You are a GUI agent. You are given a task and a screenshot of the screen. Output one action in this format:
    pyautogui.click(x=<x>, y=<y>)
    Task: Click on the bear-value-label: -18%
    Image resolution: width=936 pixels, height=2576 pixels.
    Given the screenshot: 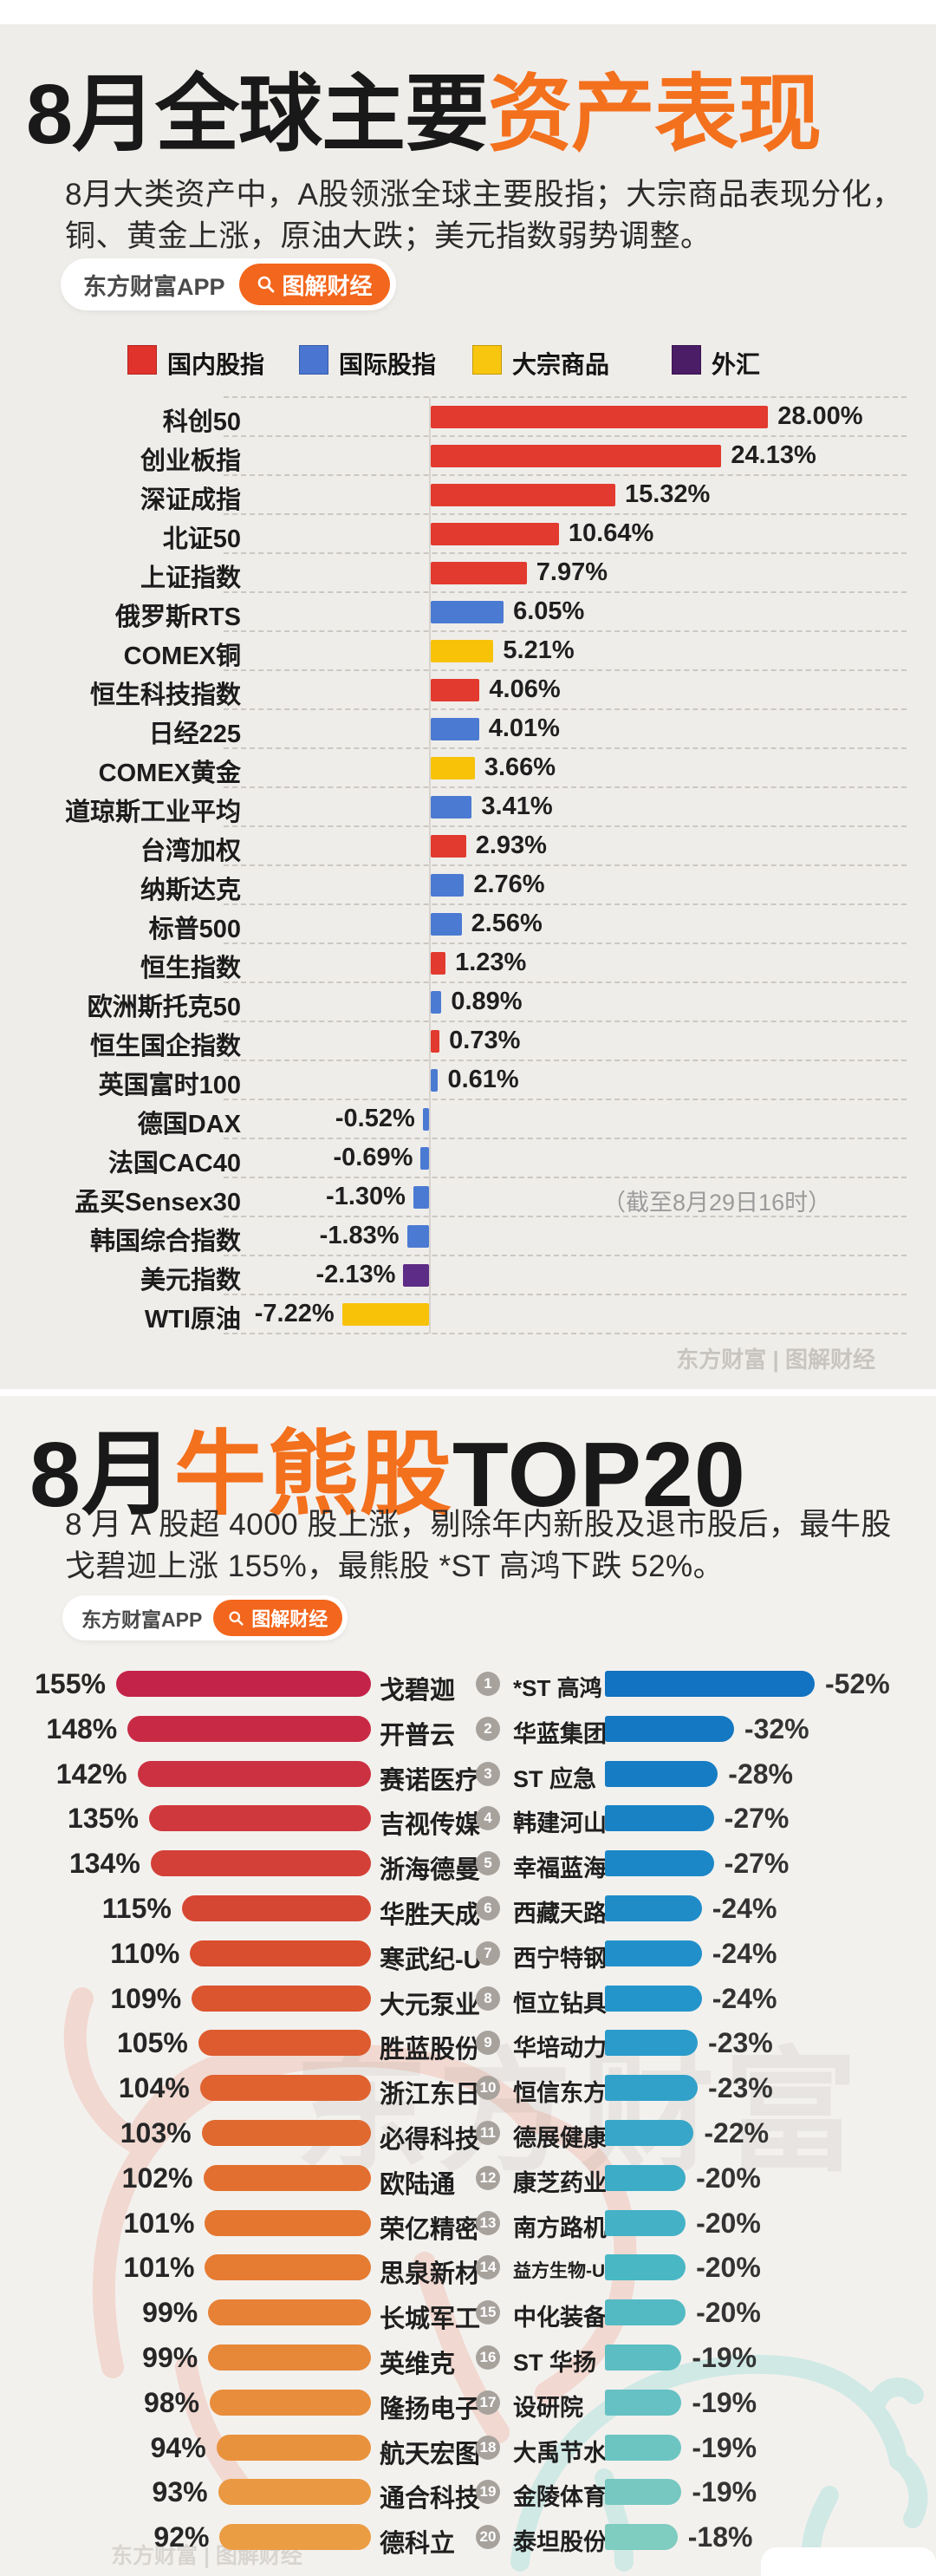 What is the action you would take?
    pyautogui.click(x=720, y=2537)
    